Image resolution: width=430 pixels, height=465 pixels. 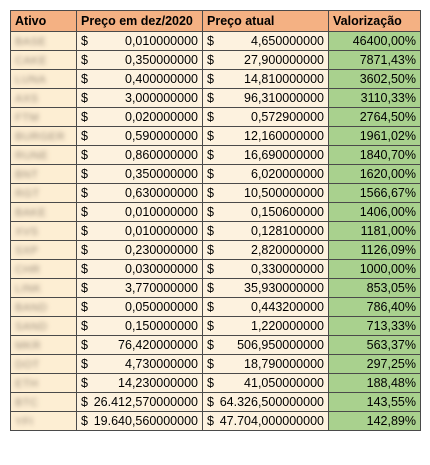 I want to click on cell-price-dec2020: $0,150000000, so click(x=139, y=326).